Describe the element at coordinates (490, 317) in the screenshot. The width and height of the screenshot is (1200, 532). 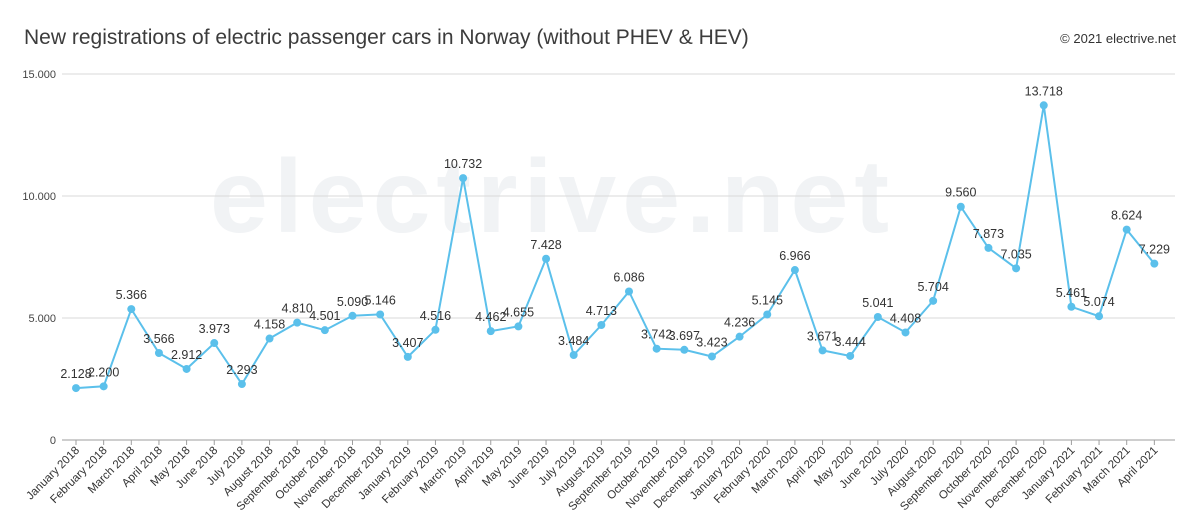
I see `data-label: 4.462` at that location.